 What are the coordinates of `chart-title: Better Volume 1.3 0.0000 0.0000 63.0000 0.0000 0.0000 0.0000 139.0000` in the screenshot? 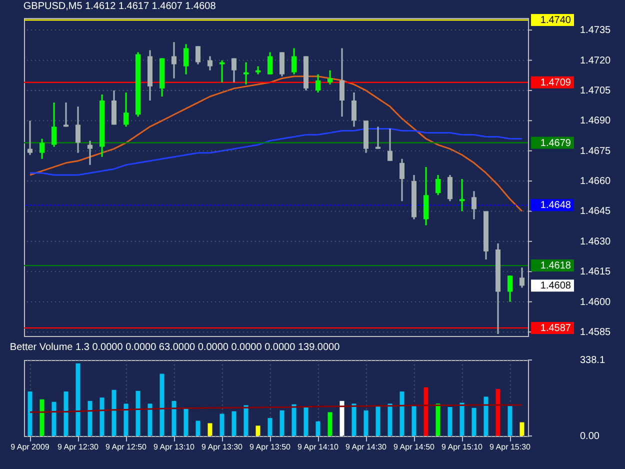 It's located at (175, 347).